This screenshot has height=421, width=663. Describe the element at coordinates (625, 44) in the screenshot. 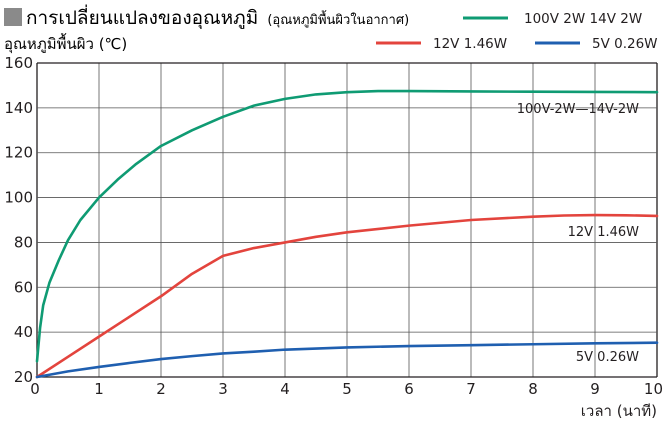

I see `legend-label-series-3: 5V 0.26W` at that location.